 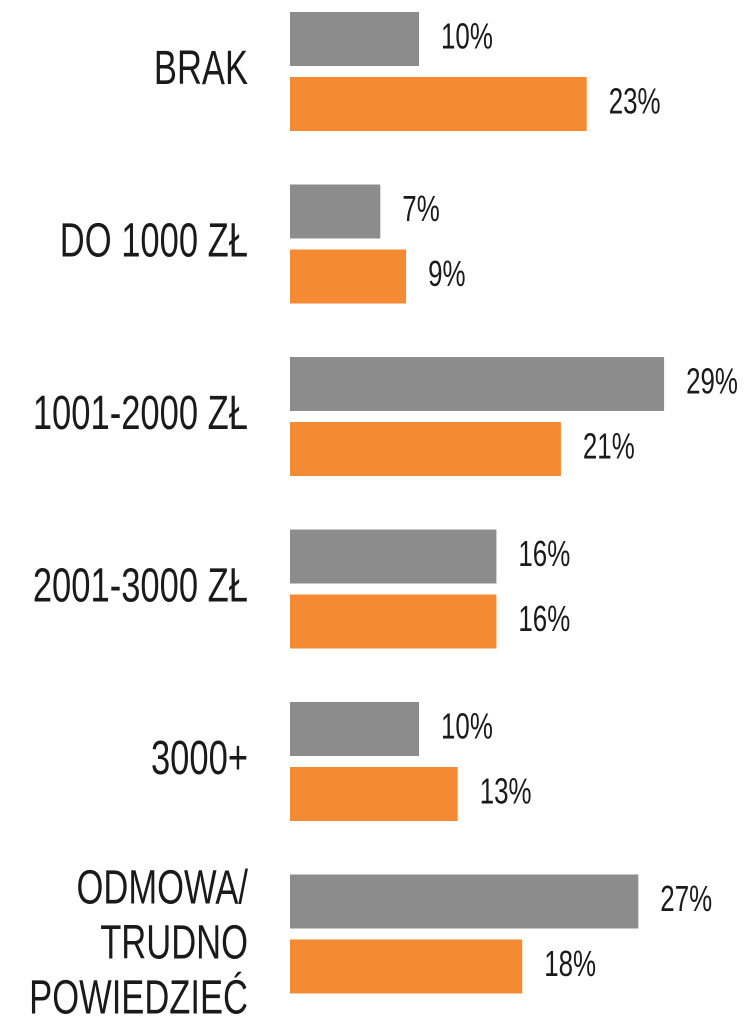 I want to click on value-label: 7%, so click(x=420, y=209).